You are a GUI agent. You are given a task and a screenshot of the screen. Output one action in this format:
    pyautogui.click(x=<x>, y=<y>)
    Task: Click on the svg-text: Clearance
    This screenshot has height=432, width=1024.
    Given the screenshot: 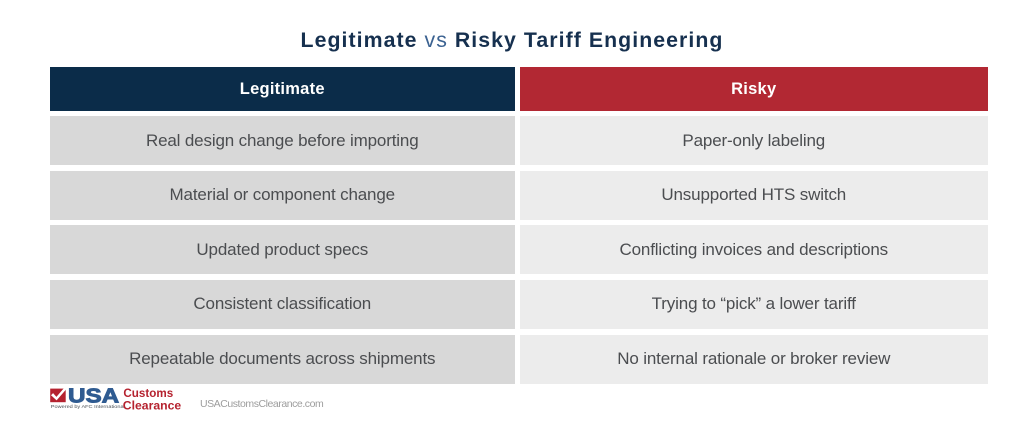 What is the action you would take?
    pyautogui.click(x=152, y=404)
    